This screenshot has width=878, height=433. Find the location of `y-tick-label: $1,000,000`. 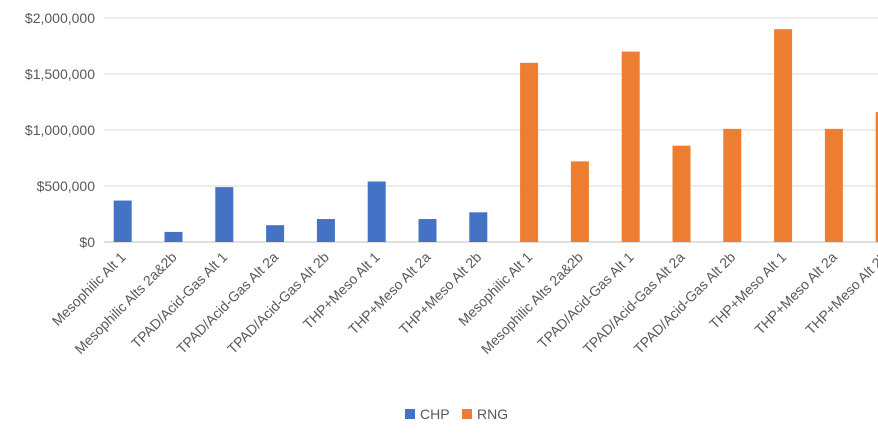

y-tick-label: $1,000,000 is located at coordinates (60, 130).